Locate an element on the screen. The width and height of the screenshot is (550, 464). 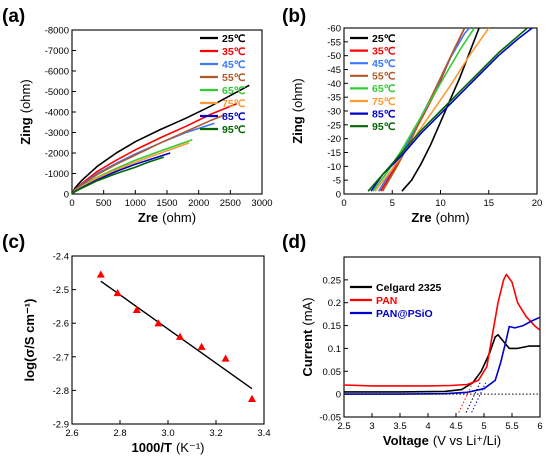
panel-b-ytick-label: -45 is located at coordinates (334, 70).